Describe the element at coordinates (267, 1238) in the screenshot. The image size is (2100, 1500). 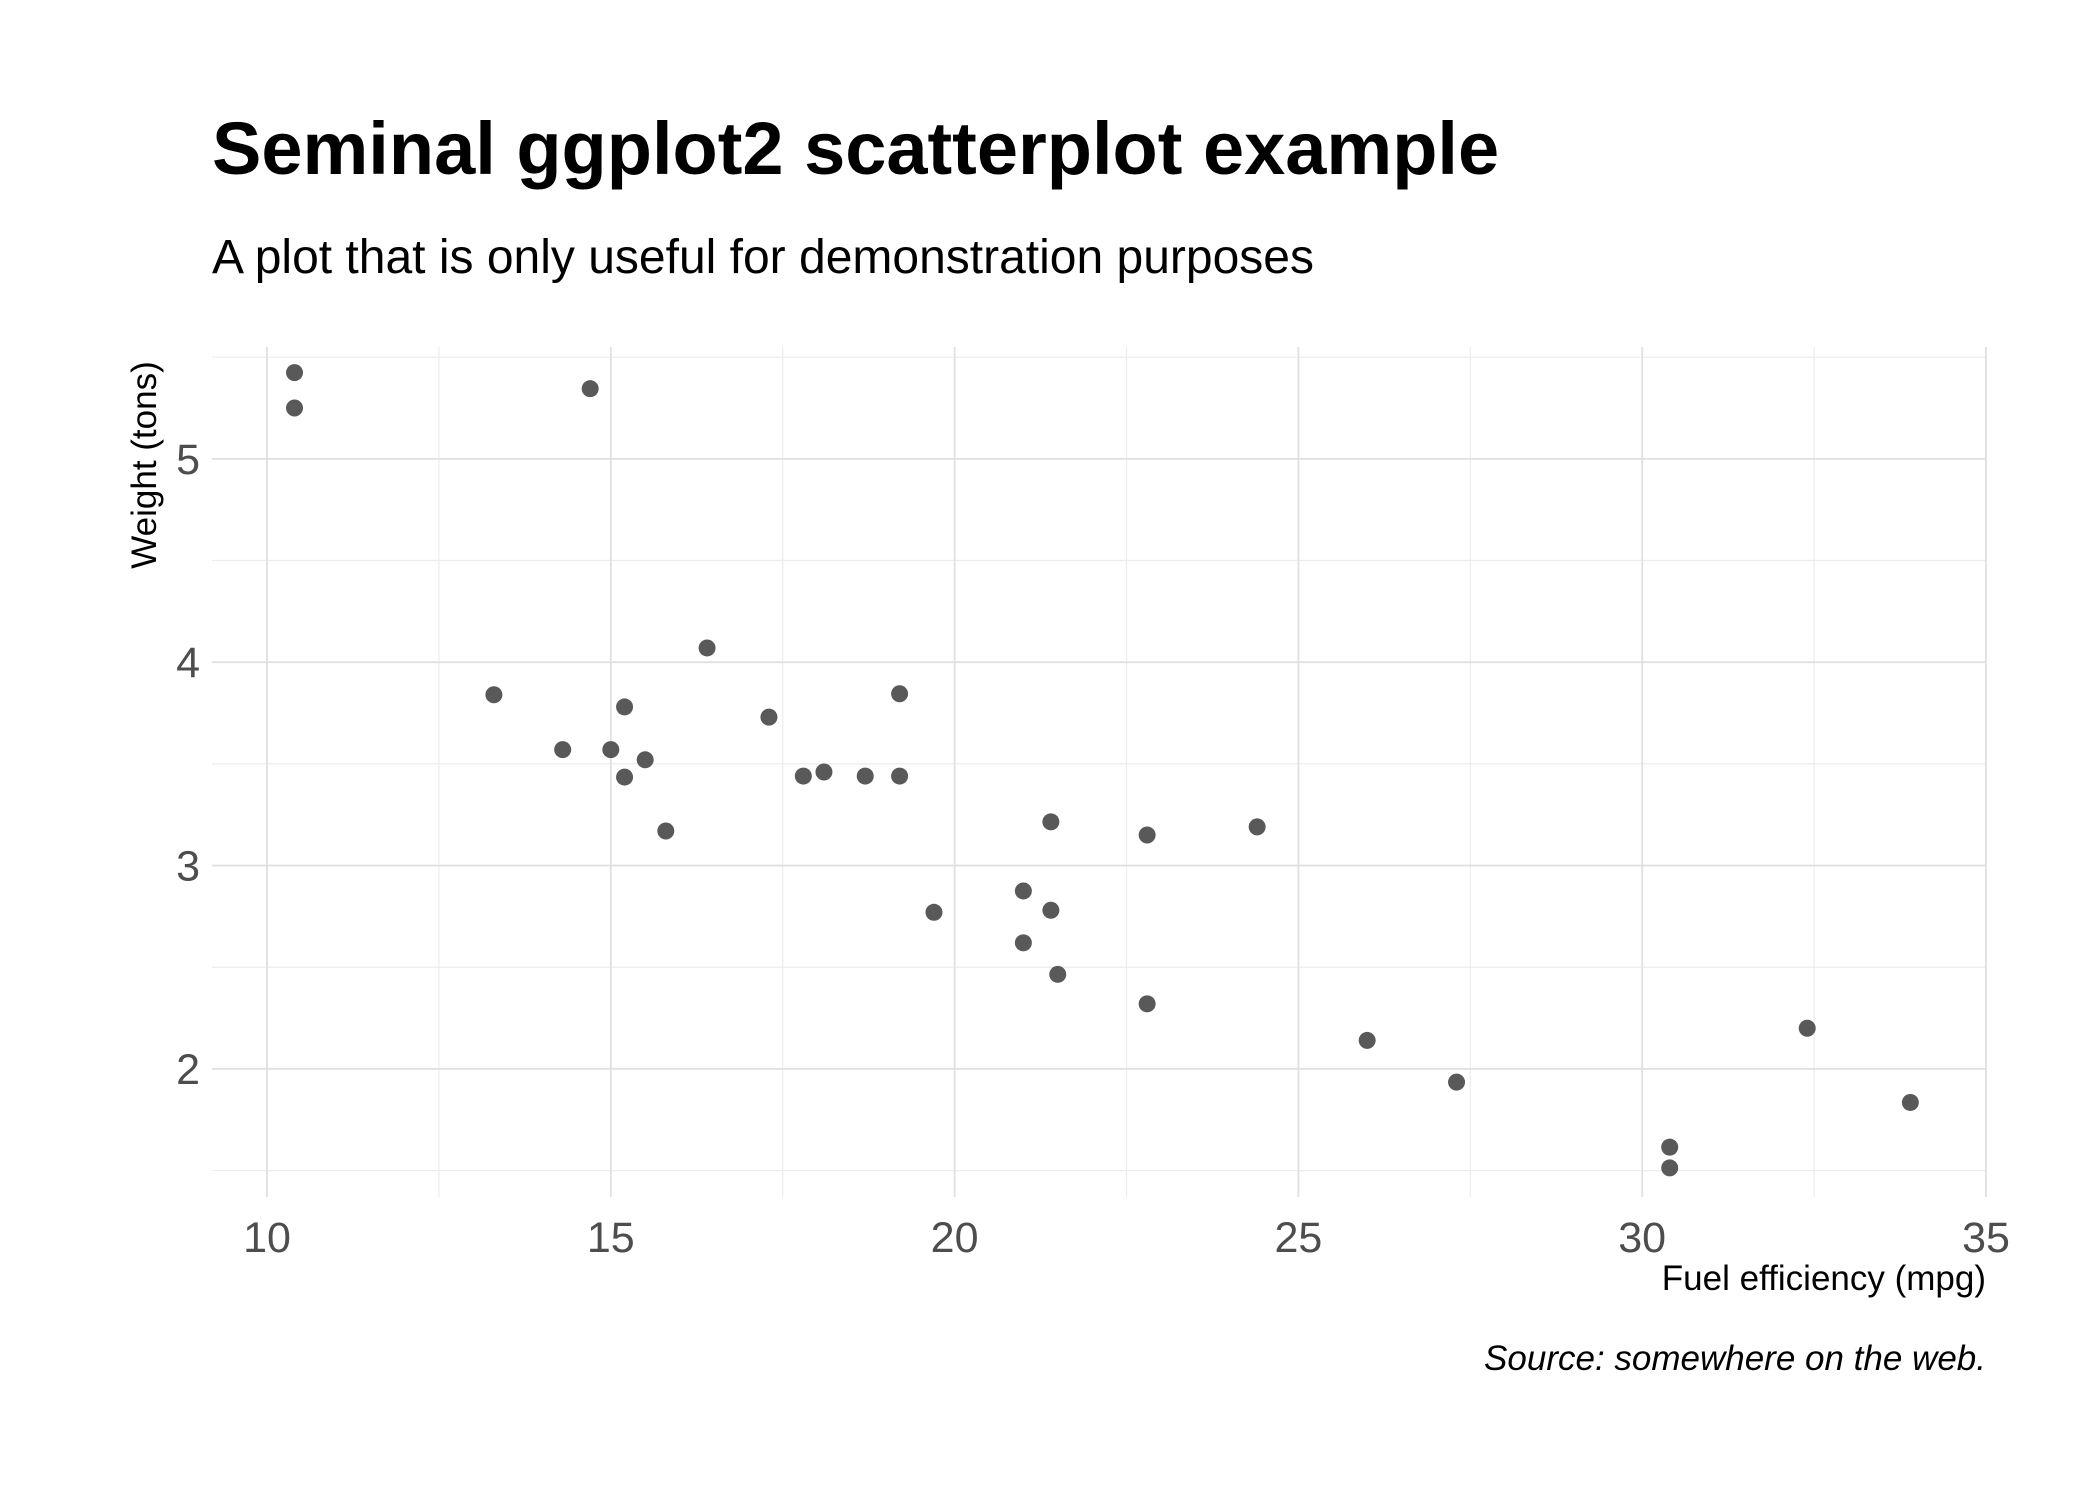
I see `x-tick-label: 10` at that location.